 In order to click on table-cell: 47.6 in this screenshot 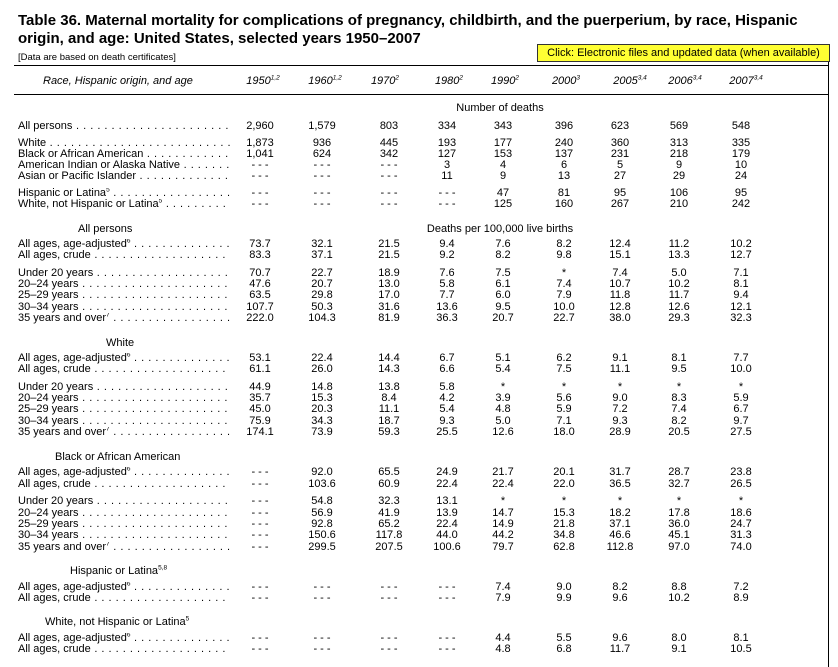, I will do `click(260, 284)`.